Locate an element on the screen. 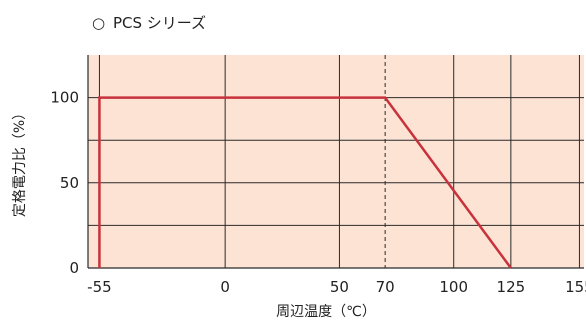  title-label: PCS シリーズ is located at coordinates (159, 23).